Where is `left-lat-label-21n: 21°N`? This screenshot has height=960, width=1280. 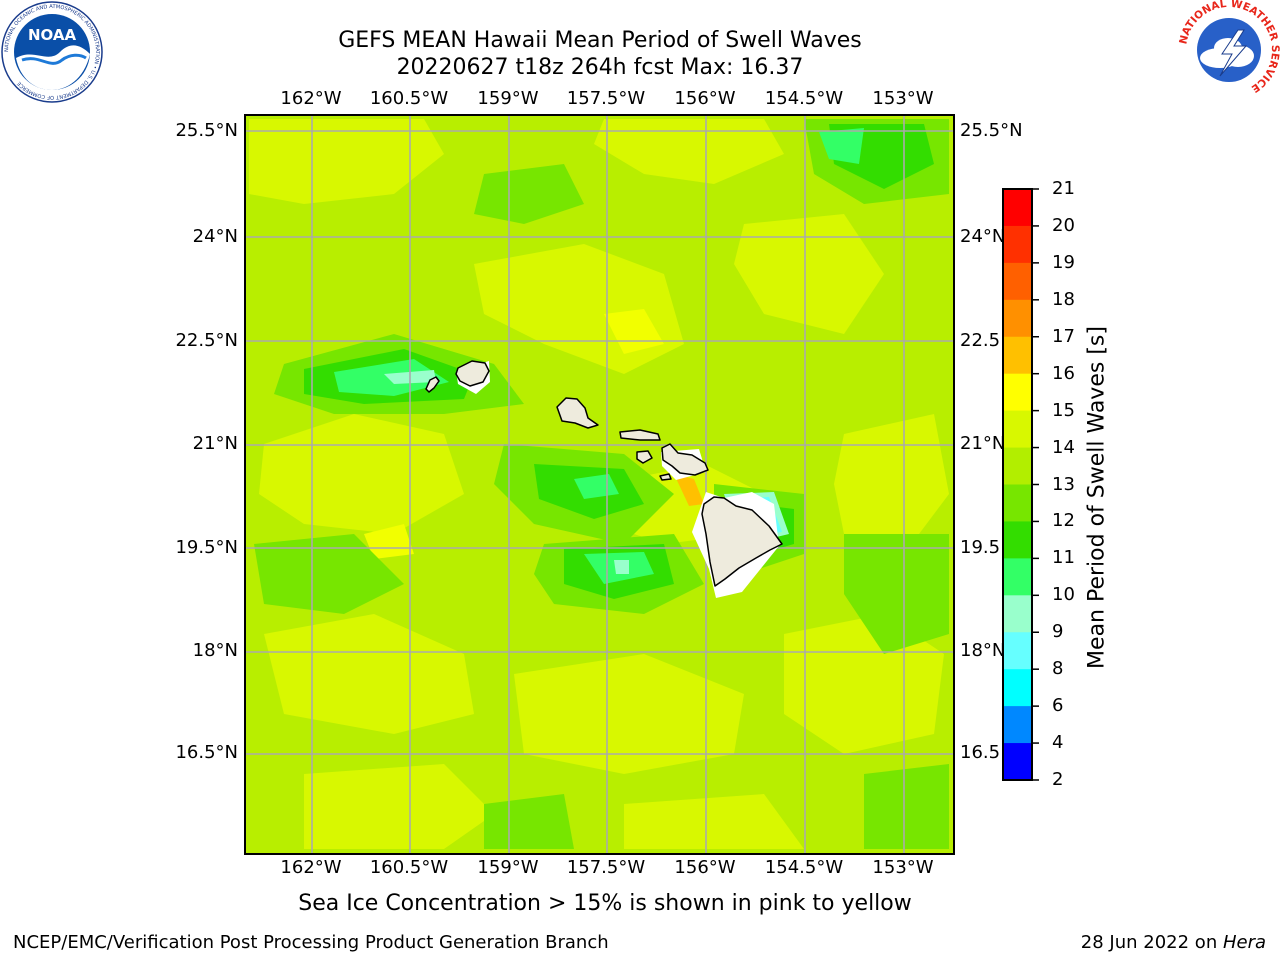 left-lat-label-21n: 21°N is located at coordinates (215, 443).